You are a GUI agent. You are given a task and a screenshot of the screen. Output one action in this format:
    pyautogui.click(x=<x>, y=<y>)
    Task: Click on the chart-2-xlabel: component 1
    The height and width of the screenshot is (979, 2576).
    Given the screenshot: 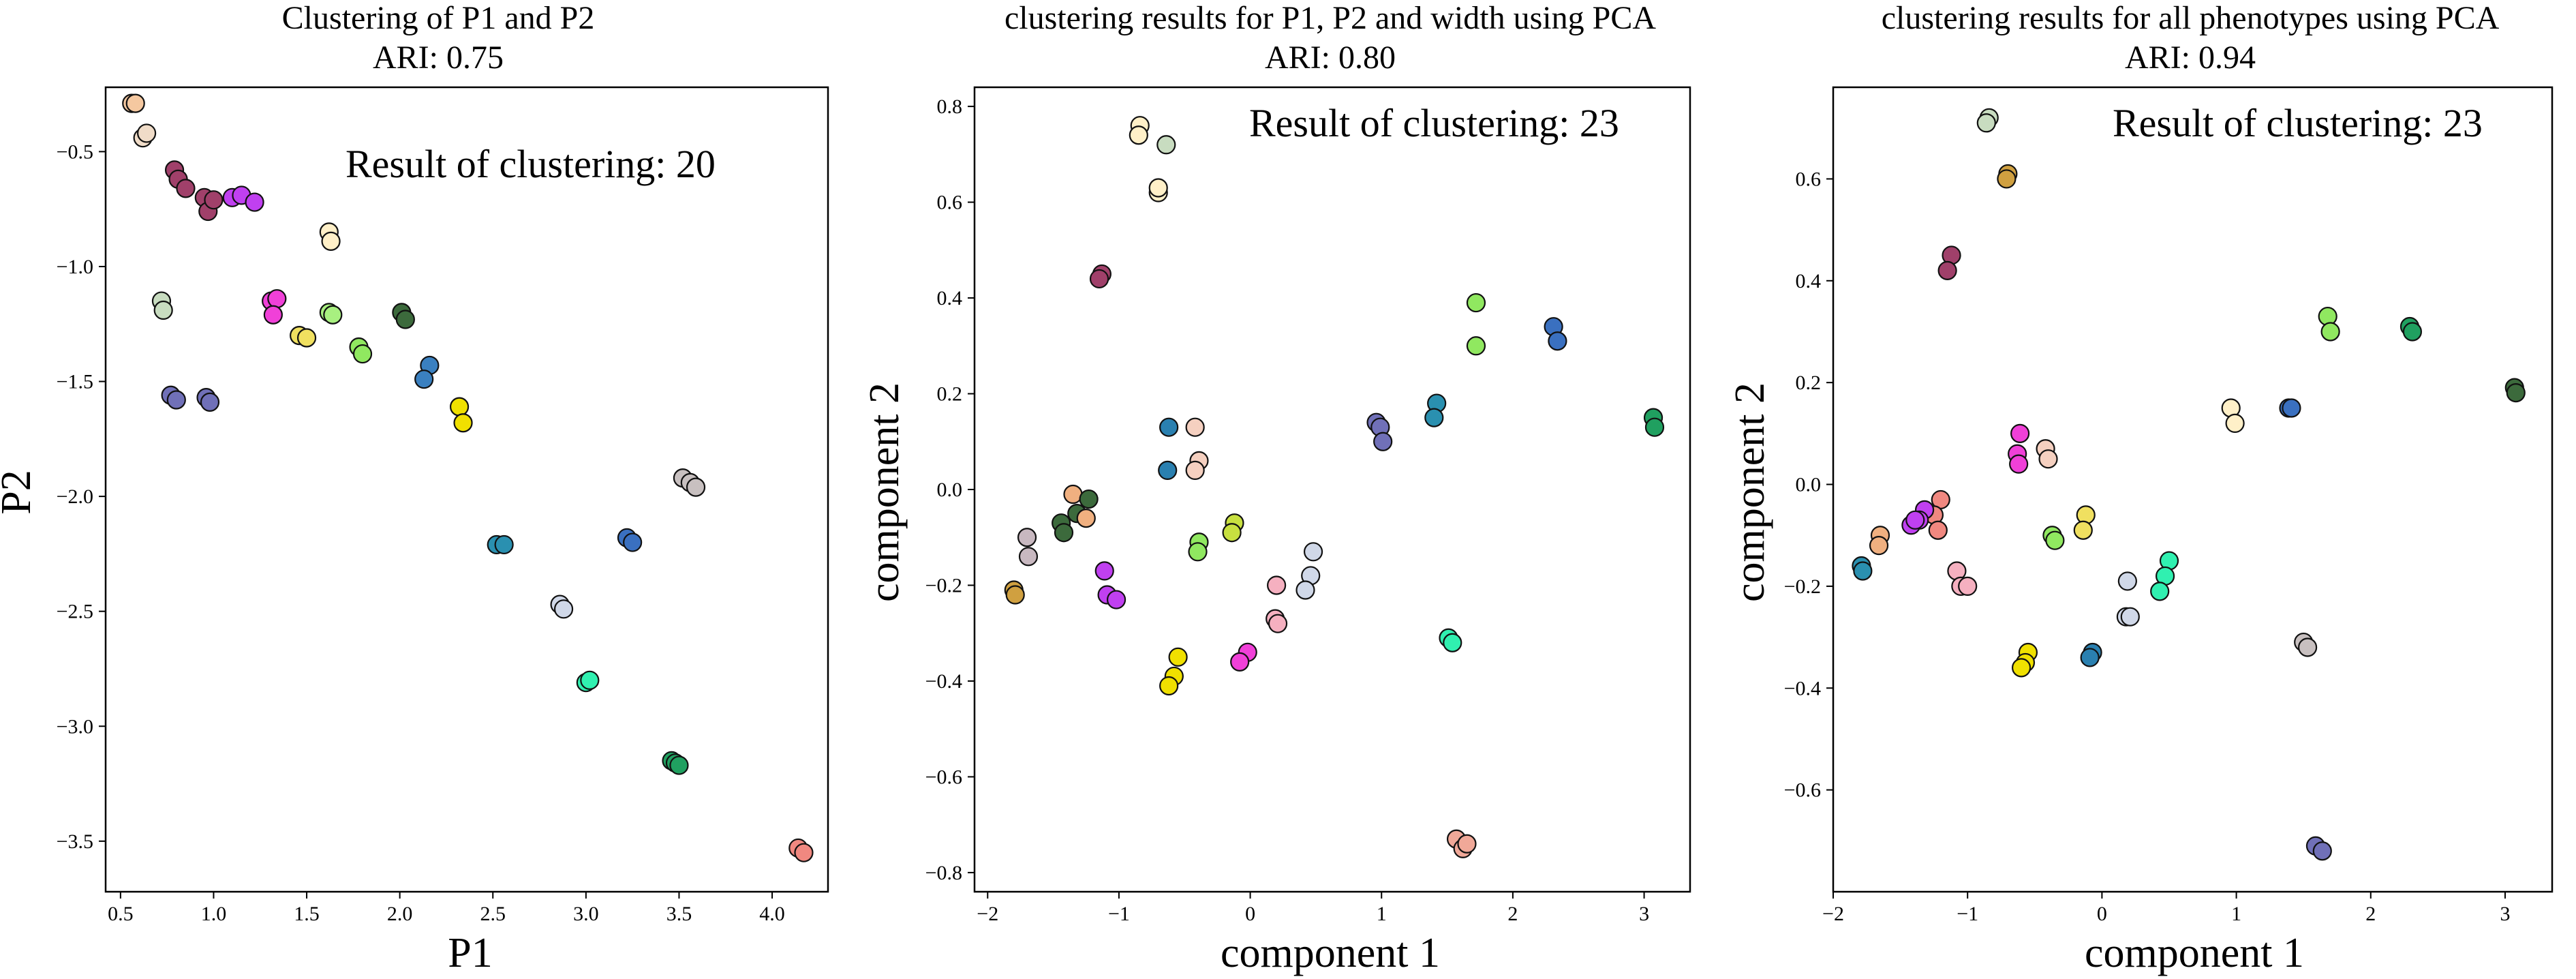 What is the action you would take?
    pyautogui.click(x=1330, y=953)
    